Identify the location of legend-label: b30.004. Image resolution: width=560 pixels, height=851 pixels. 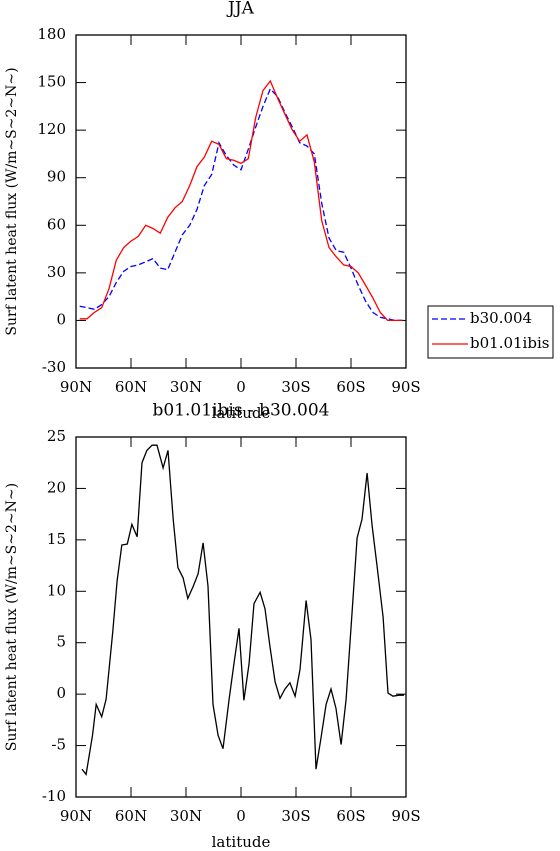
(501, 318).